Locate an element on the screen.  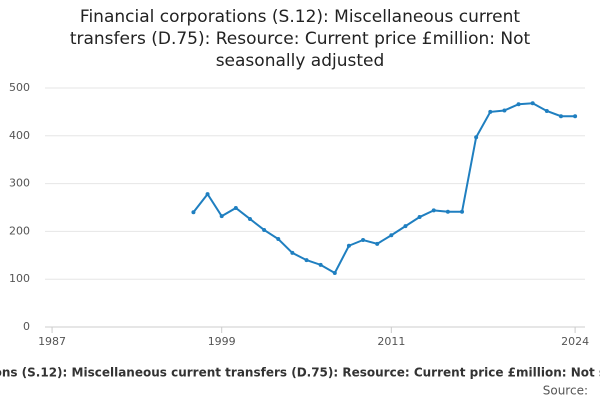
x-tick-label: 1987 is located at coordinates (52, 341).